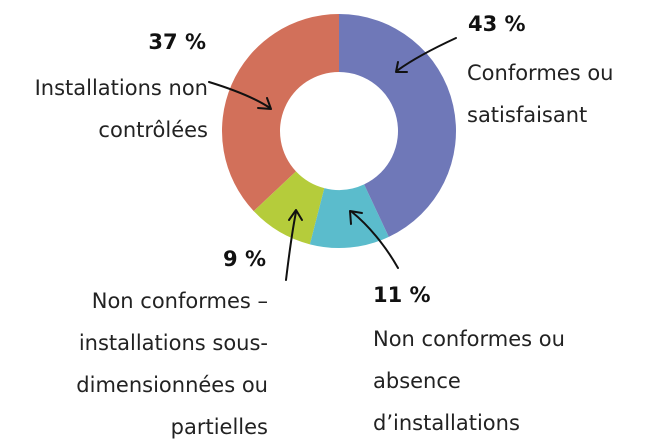 This screenshot has height=441, width=659. I want to click on category-label: Conformes ou satisfaisant, so click(540, 94).